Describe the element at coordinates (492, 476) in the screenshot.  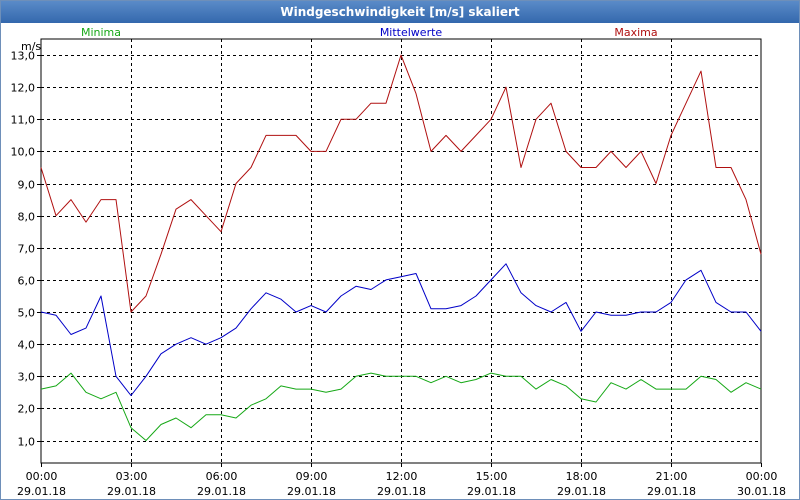
I see `x-tick-label-time: 15:00` at that location.